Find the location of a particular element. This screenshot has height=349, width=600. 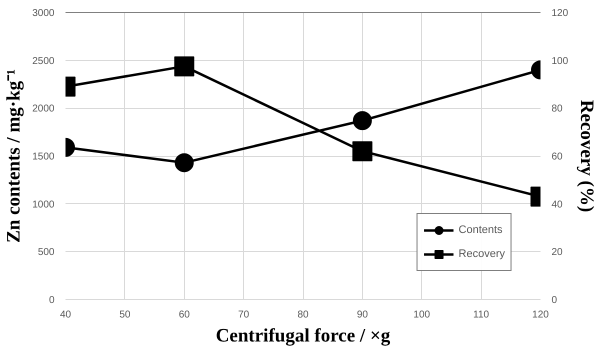

x-tick-label: 80 is located at coordinates (303, 315).